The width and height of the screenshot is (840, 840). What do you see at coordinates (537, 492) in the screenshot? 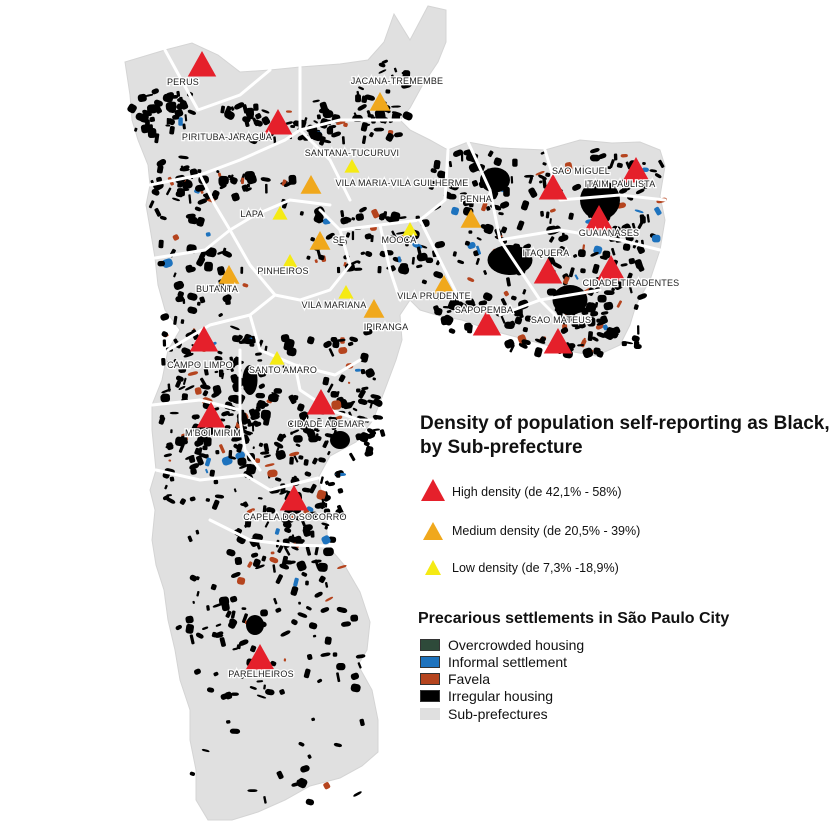
I see `legend-high-density-label: High density (de 42,1% - 58%)` at bounding box center [537, 492].